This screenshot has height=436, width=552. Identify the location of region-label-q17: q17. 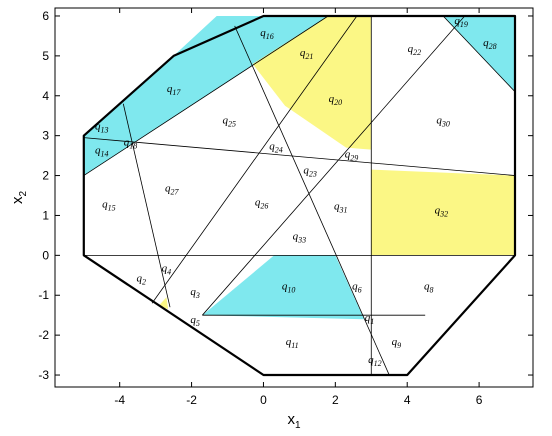
(174, 90).